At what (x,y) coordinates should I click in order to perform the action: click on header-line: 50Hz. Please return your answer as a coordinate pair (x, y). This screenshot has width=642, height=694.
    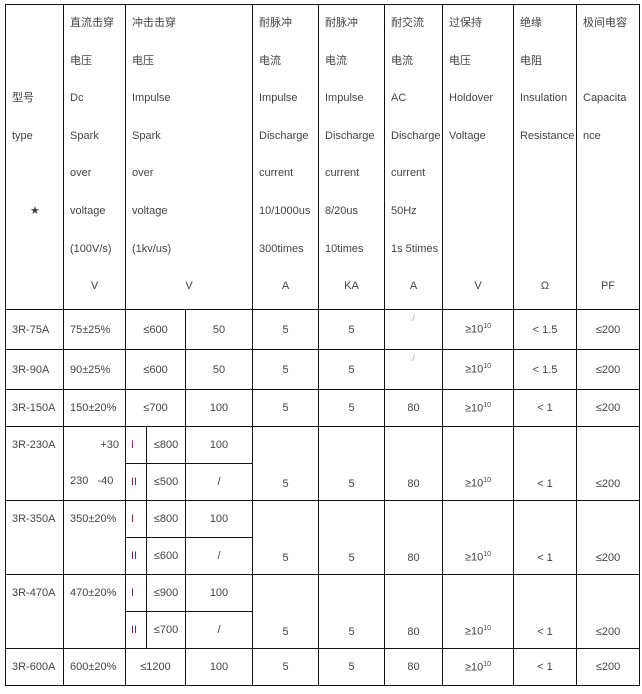
    Looking at the image, I should click on (404, 210).